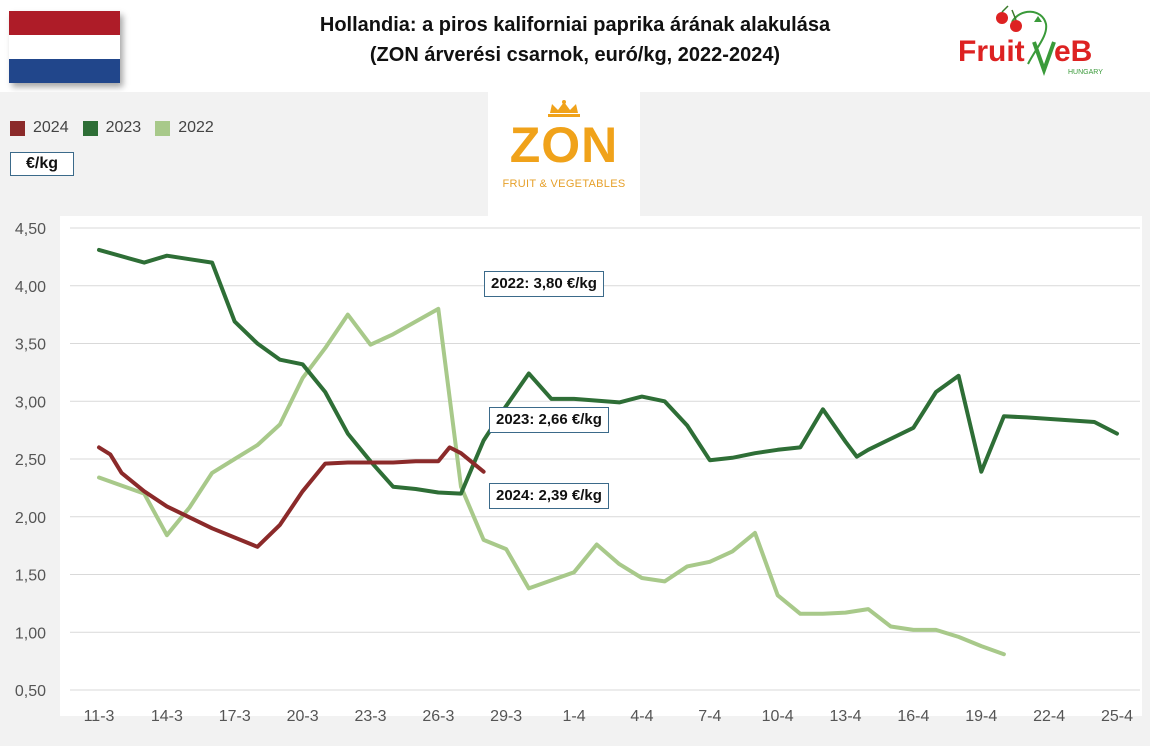 The image size is (1150, 746). Describe the element at coordinates (846, 716) in the screenshot. I see `x-tick-label: 13-4` at that location.